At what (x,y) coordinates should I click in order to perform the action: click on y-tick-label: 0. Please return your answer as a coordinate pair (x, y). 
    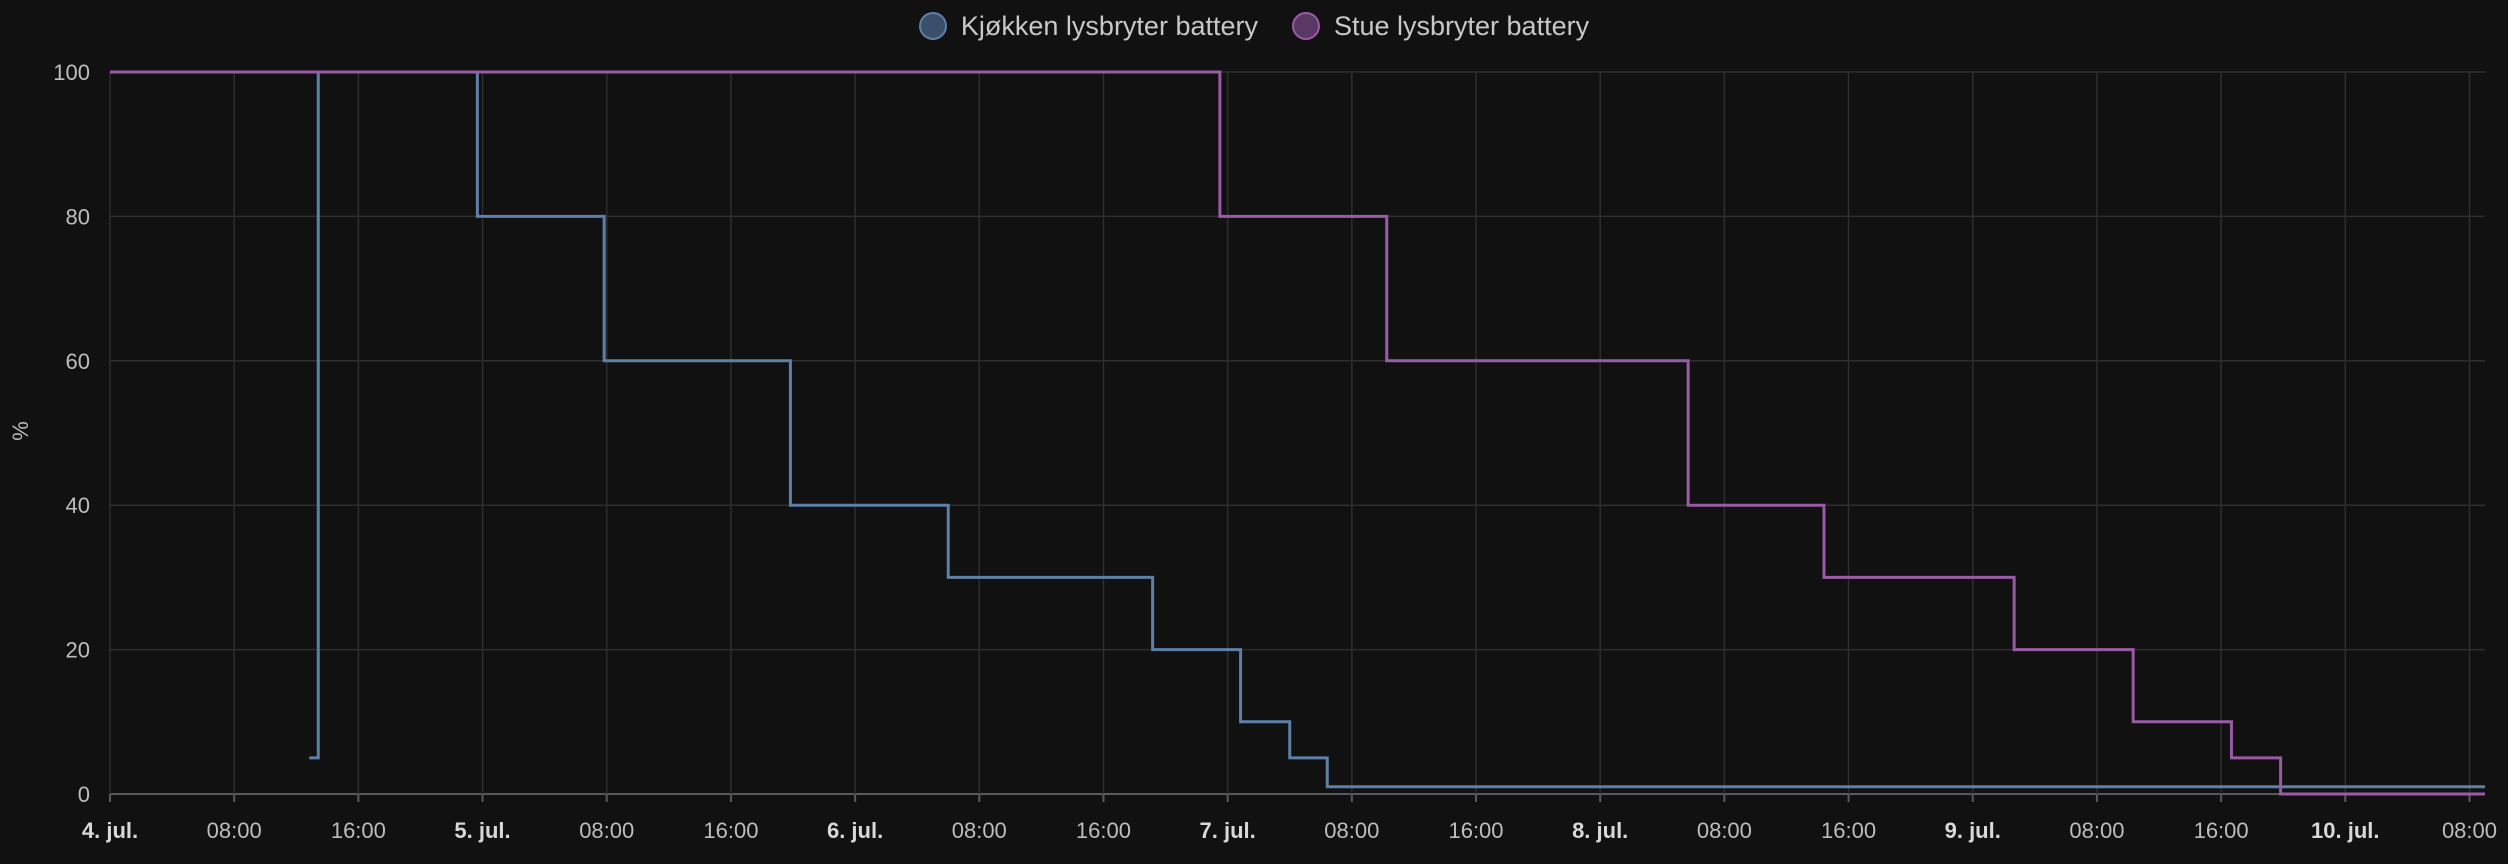
    Looking at the image, I should click on (84, 794).